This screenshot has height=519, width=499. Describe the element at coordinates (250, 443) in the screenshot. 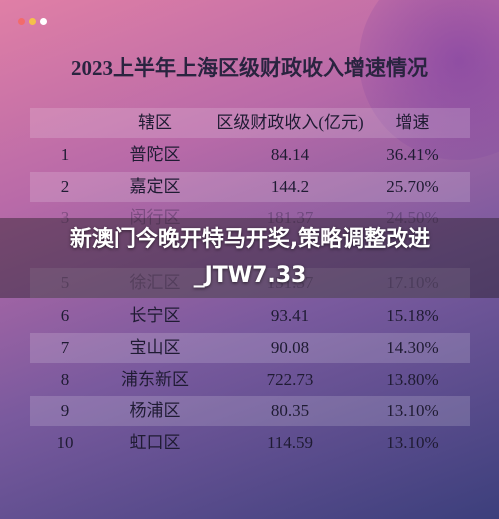

I see `table-row: 10 虹口区 114.59 13.10%` at that location.